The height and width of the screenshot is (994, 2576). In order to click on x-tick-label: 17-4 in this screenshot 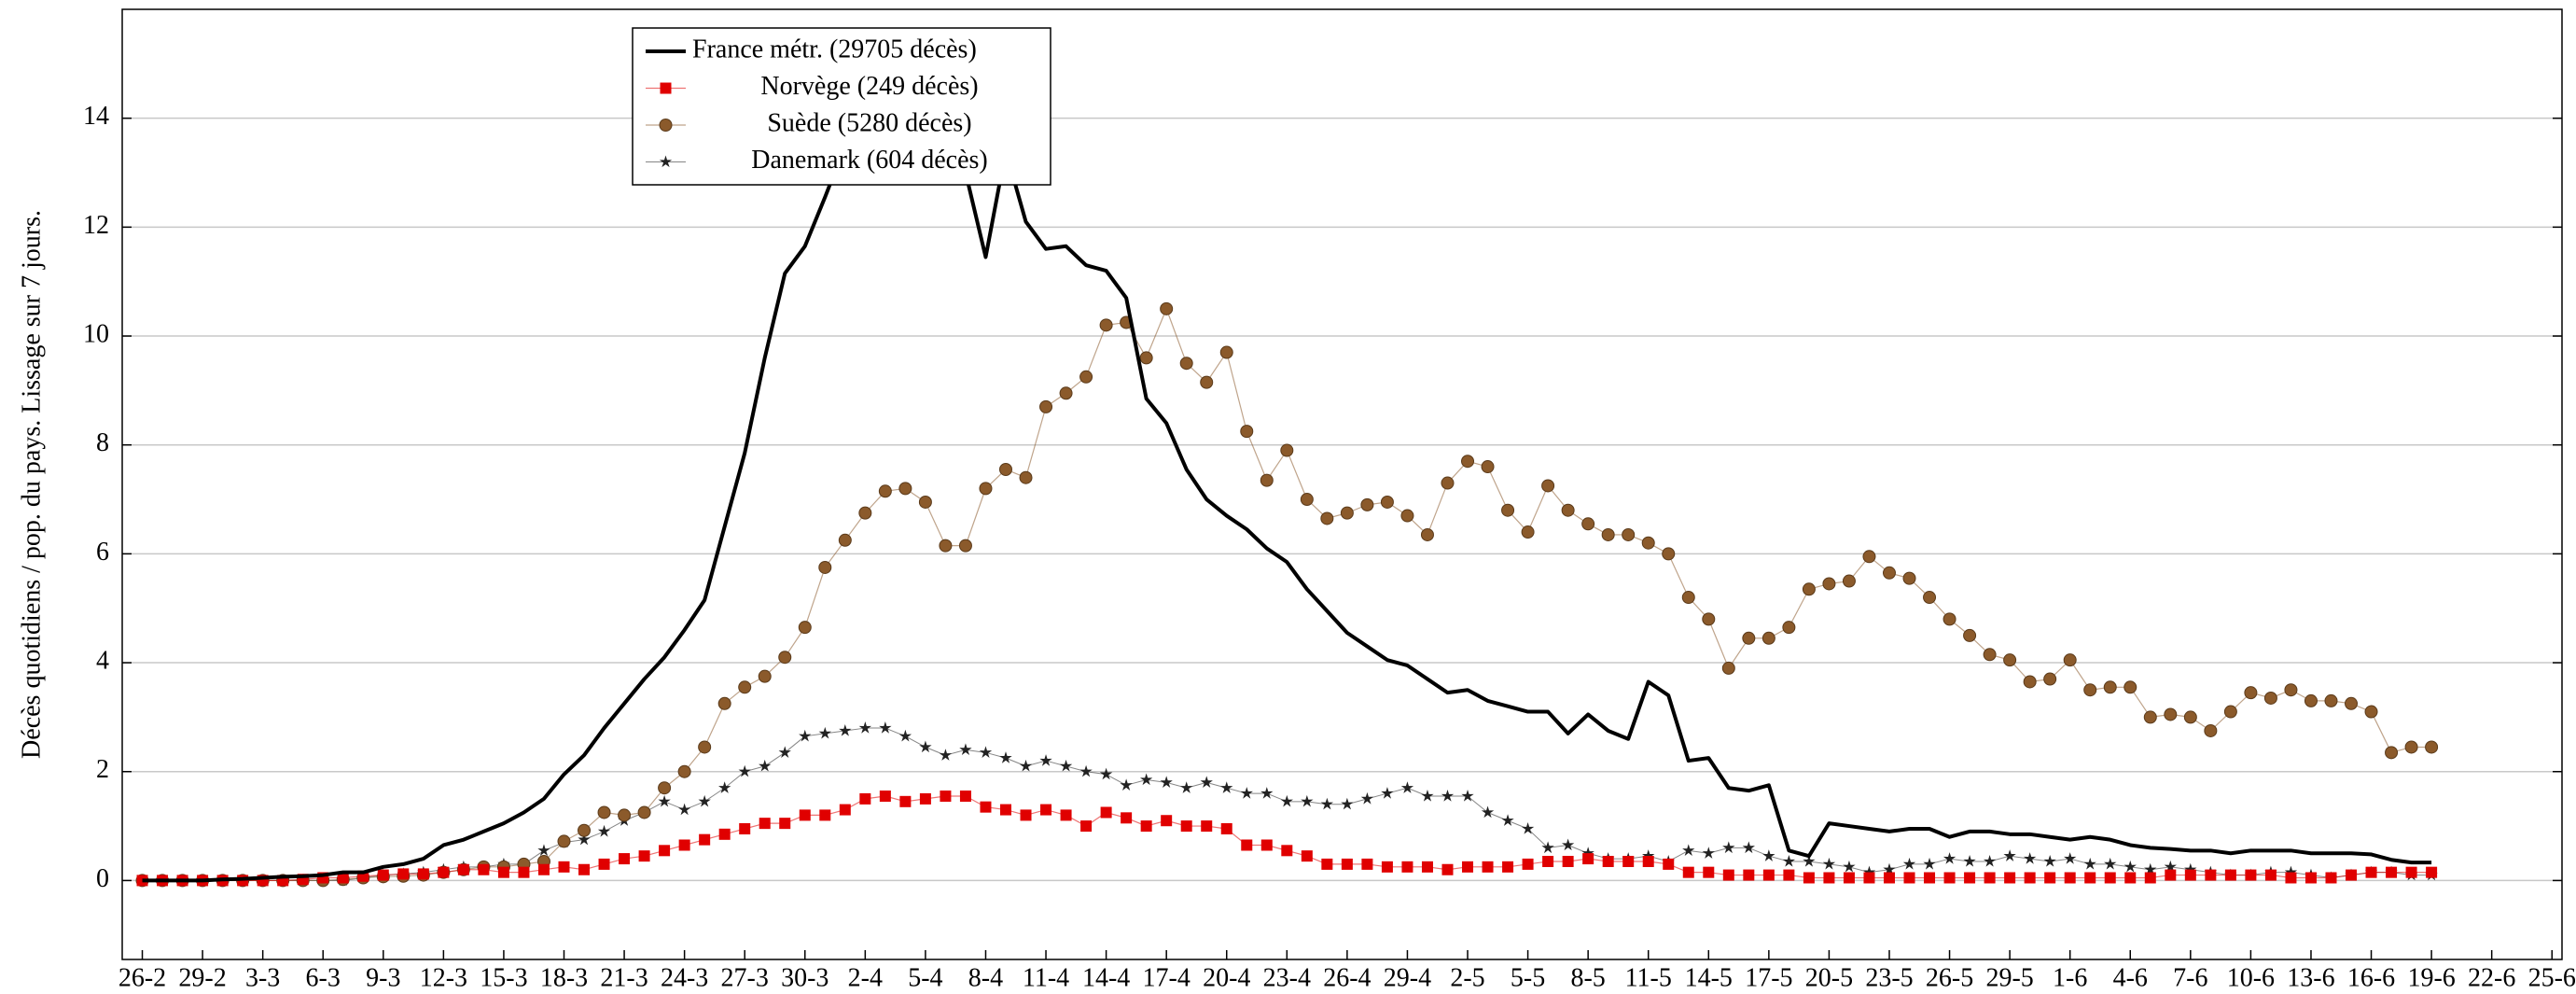, I will do `click(1167, 977)`.